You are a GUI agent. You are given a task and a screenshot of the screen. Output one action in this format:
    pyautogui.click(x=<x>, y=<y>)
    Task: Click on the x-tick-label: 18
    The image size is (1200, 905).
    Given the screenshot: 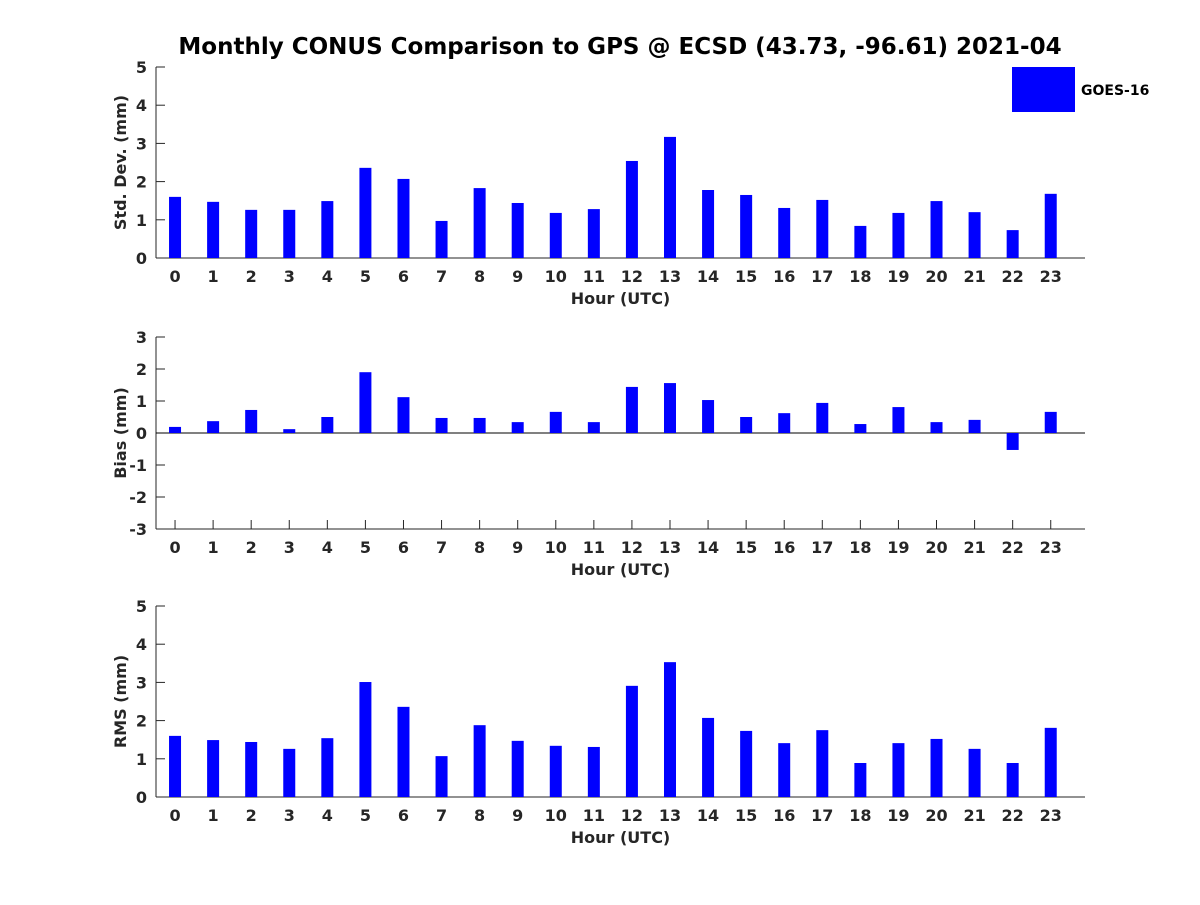 What is the action you would take?
    pyautogui.click(x=860, y=547)
    